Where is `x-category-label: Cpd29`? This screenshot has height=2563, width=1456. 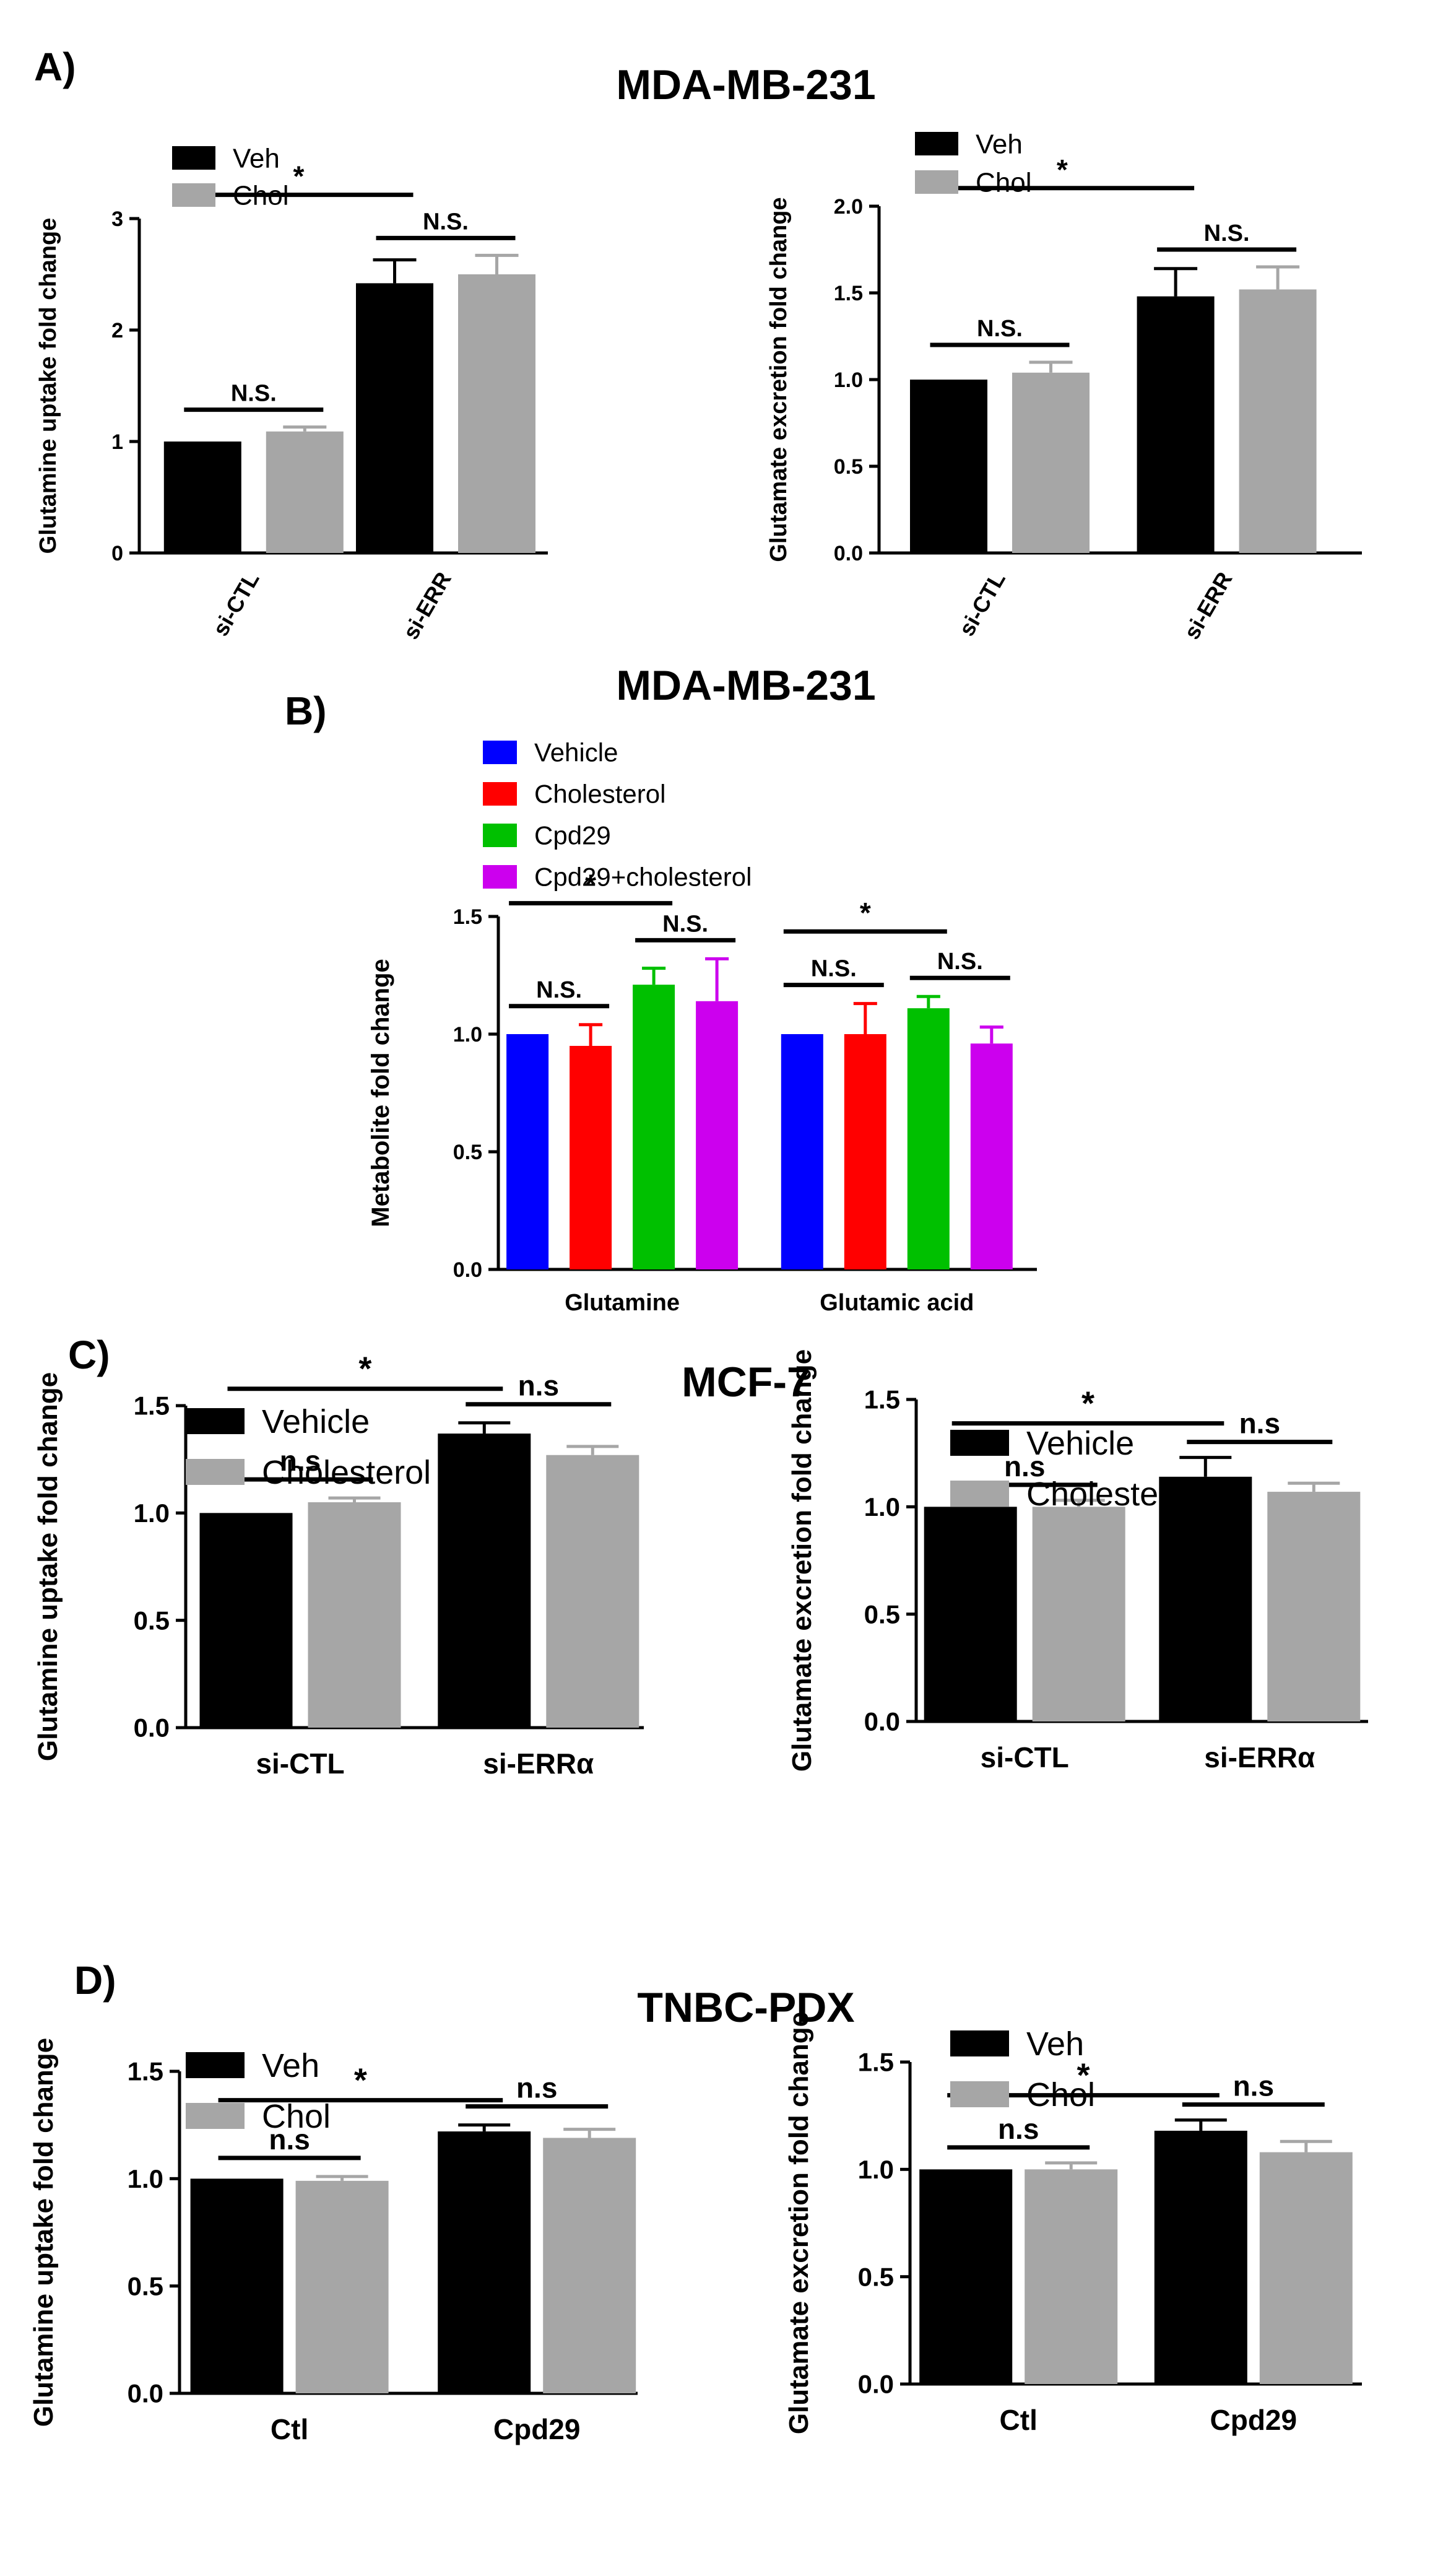 x-category-label: Cpd29 is located at coordinates (537, 2429).